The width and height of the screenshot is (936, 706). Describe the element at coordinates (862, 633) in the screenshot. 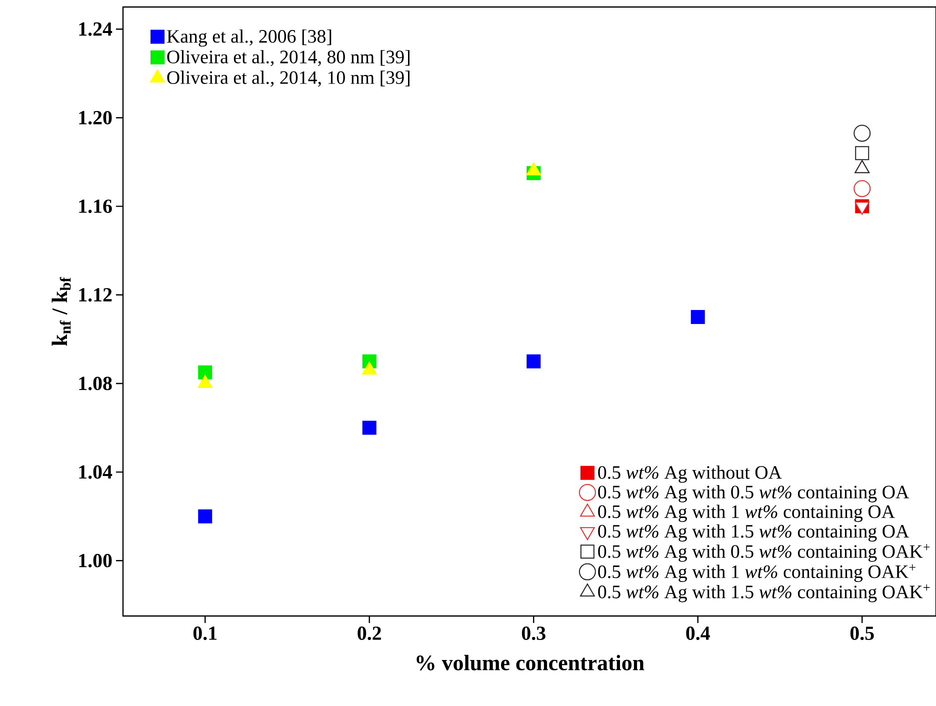

I see `x-tick-label: 0.5` at that location.